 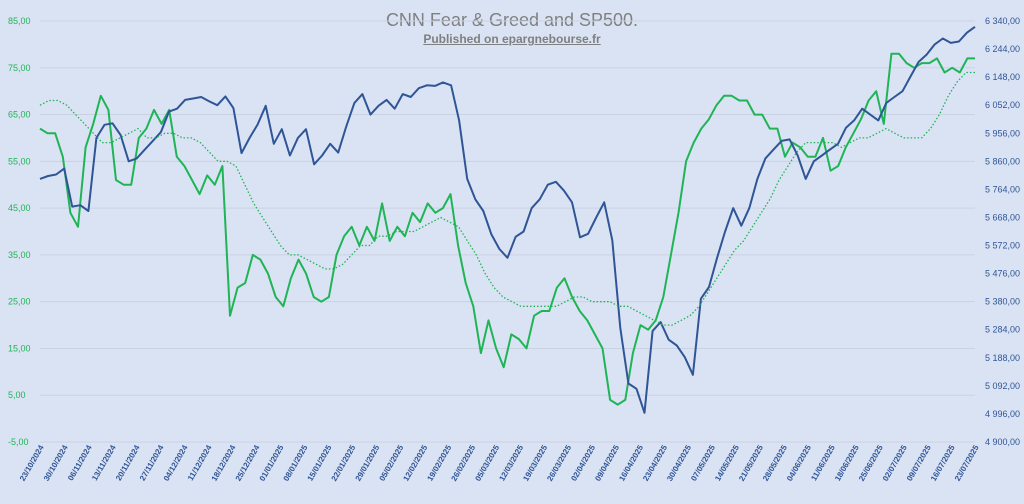 I want to click on right-tick-label: 5 956,00, so click(x=1002, y=133).